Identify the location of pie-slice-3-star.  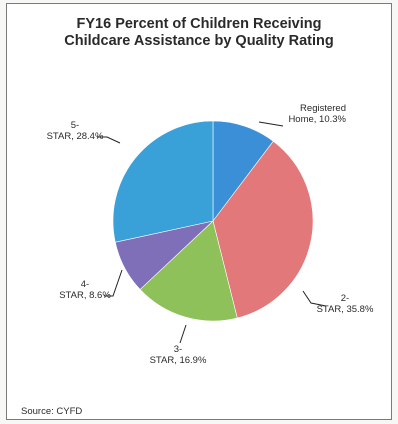
(188, 271).